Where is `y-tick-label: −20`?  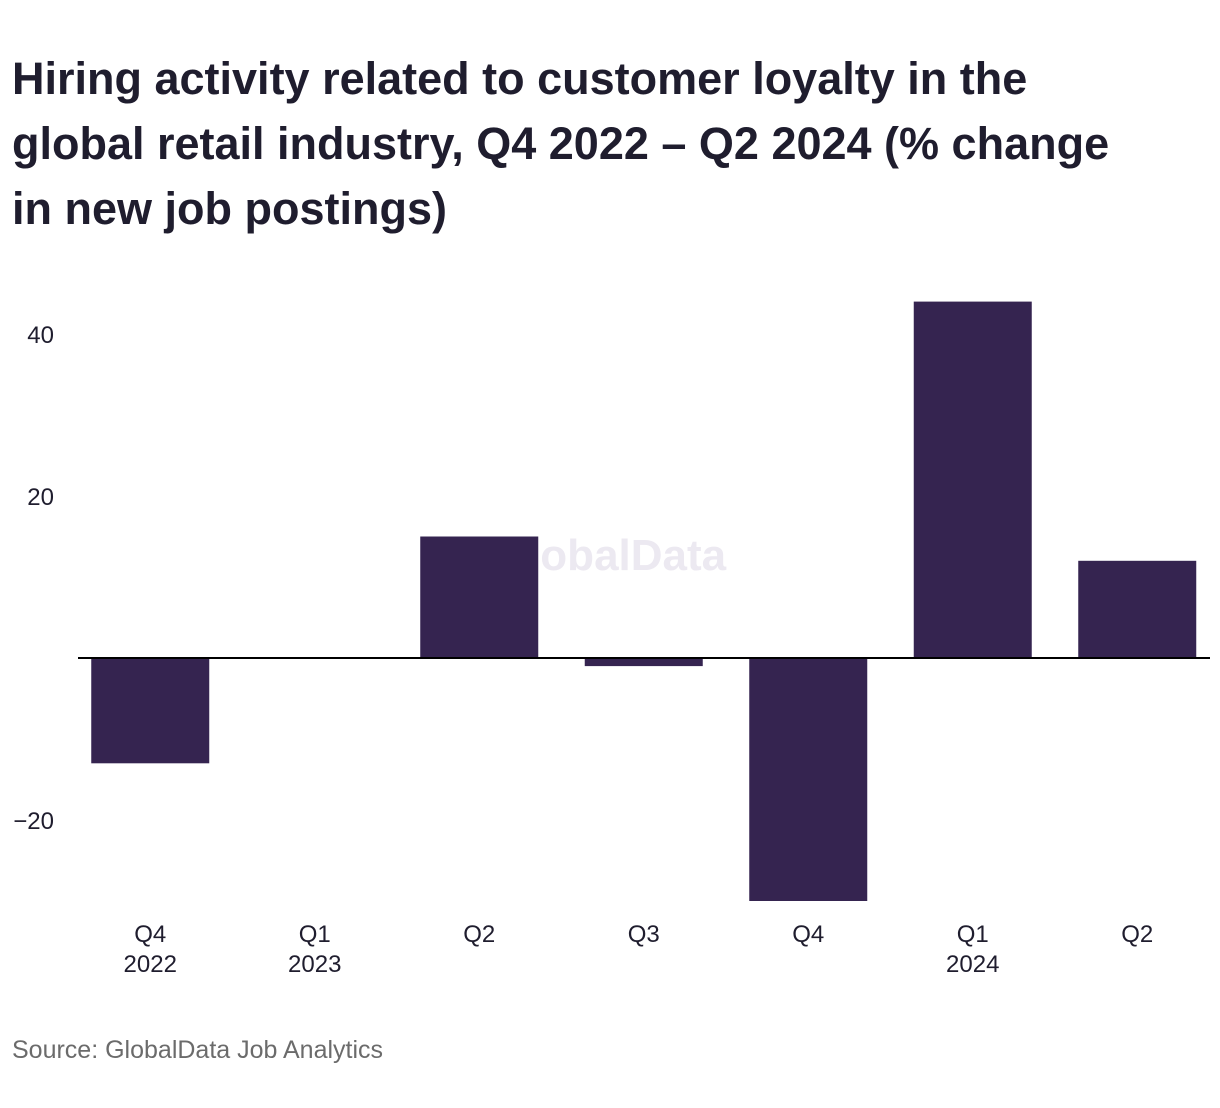 y-tick-label: −20 is located at coordinates (33, 821).